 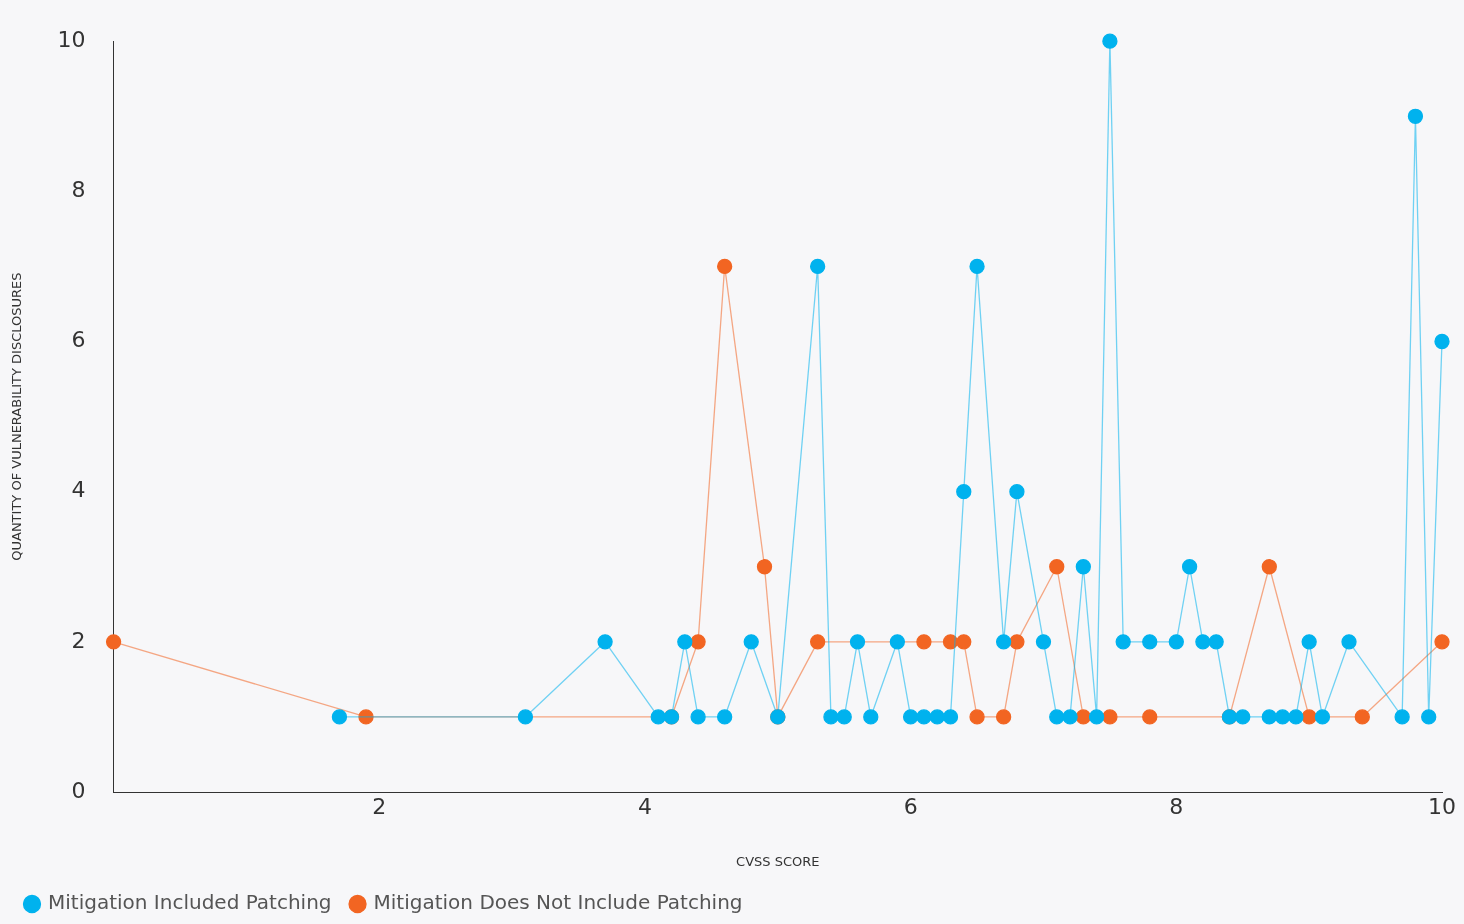 What do you see at coordinates (78, 490) in the screenshot?
I see `y-tick-label: 4` at bounding box center [78, 490].